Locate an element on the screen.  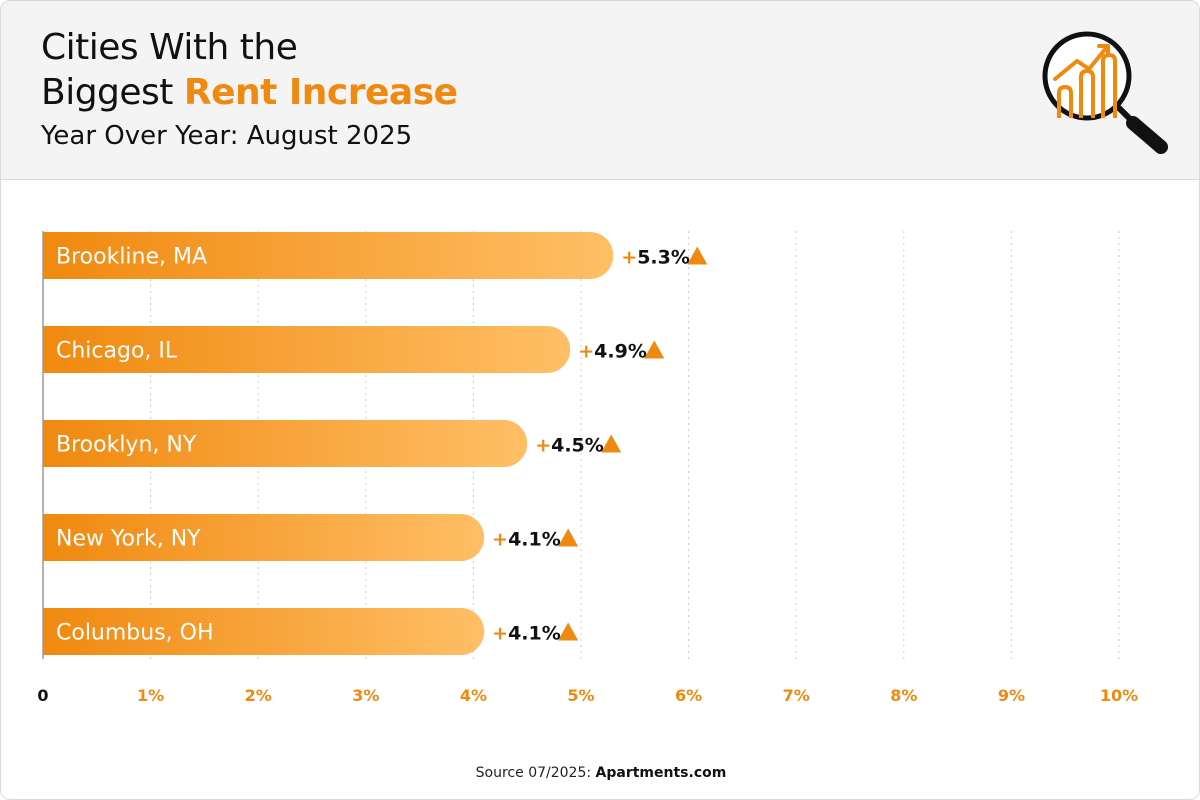
bar-category-label: Columbus, OH is located at coordinates (135, 633).